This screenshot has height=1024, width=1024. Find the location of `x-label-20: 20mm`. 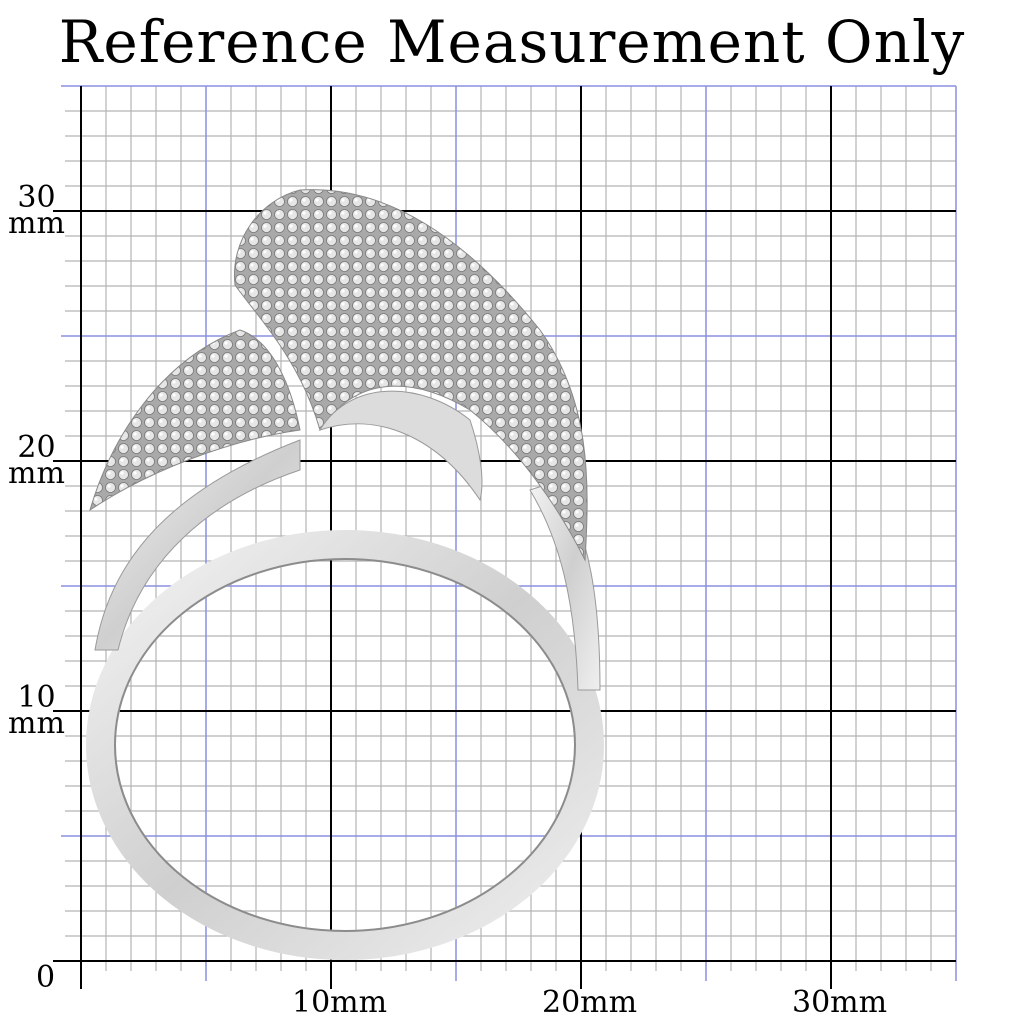

x-label-20: 20mm is located at coordinates (590, 1002).